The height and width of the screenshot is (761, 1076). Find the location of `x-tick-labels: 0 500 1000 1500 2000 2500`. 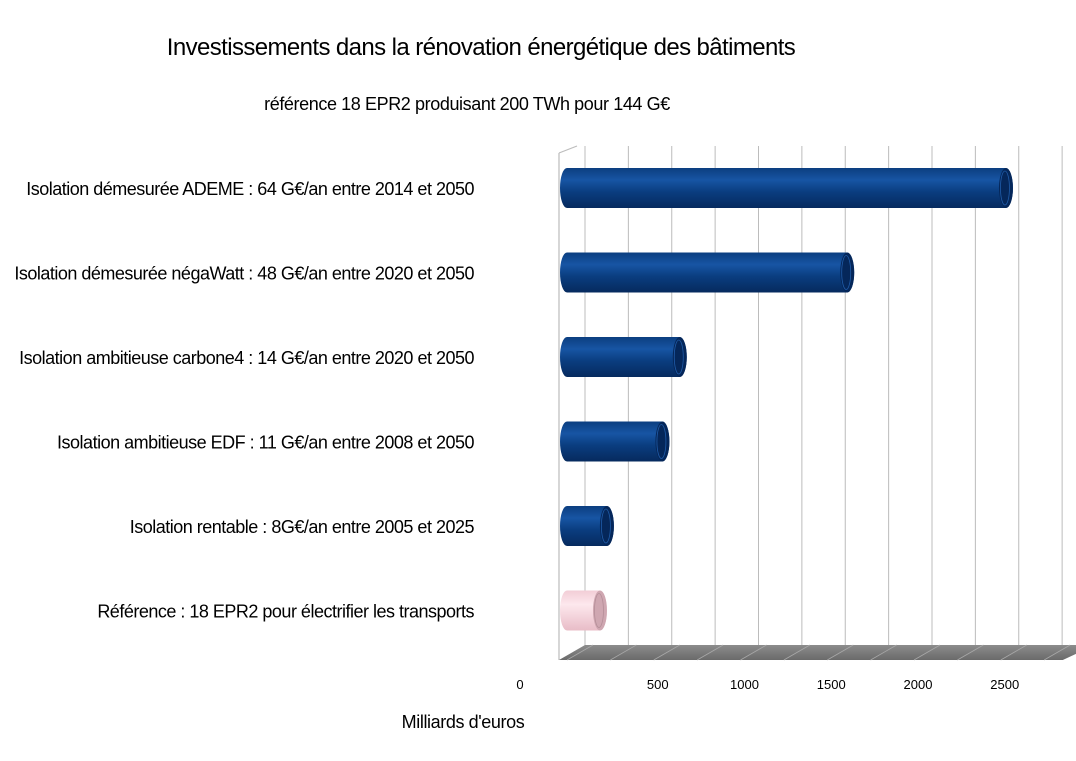

x-tick-labels: 0 500 1000 1500 2000 2500 is located at coordinates (767, 684).